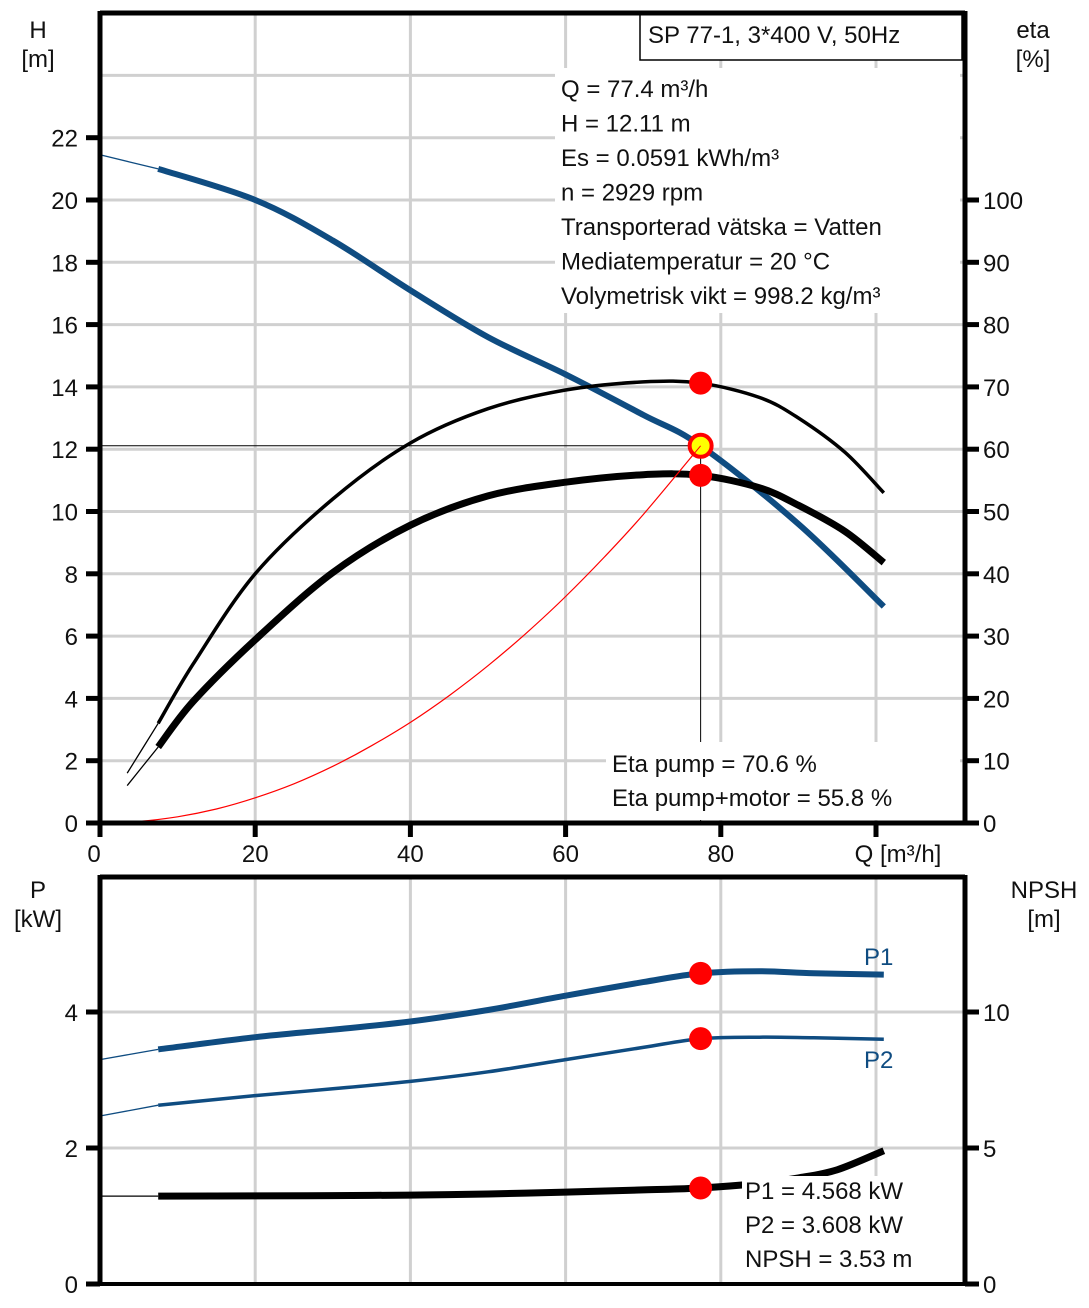 This screenshot has width=1089, height=1308. What do you see at coordinates (37, 30) in the screenshot?
I see `y-axis-label-0: H` at bounding box center [37, 30].